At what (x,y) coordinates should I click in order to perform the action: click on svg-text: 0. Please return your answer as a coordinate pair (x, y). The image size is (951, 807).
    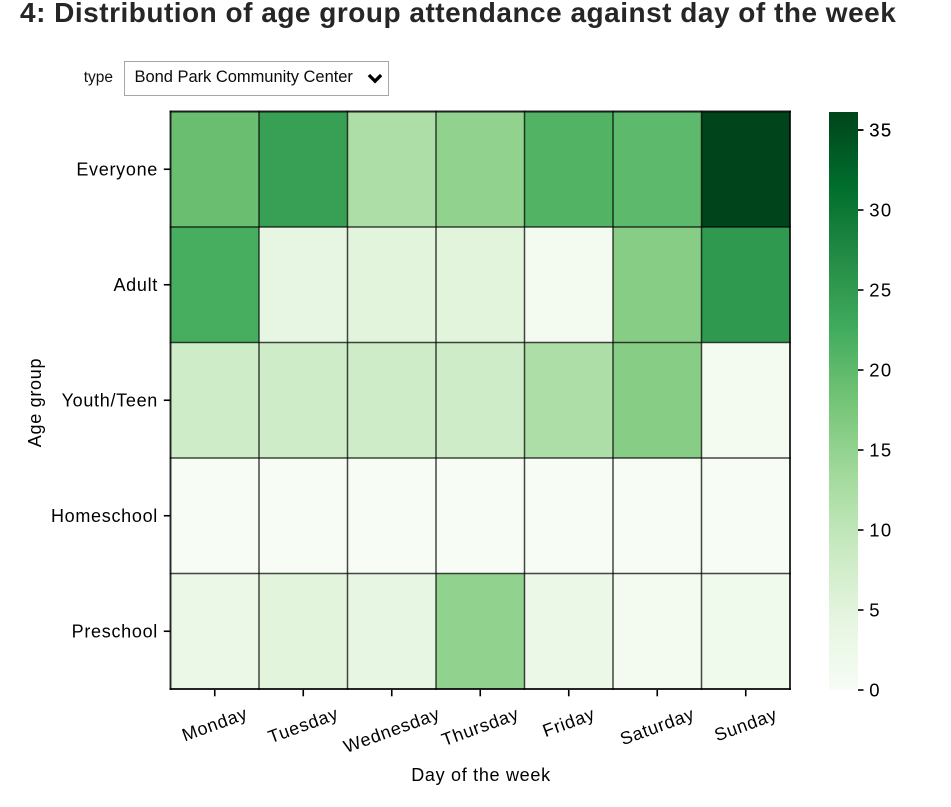
    Looking at the image, I should click on (875, 690).